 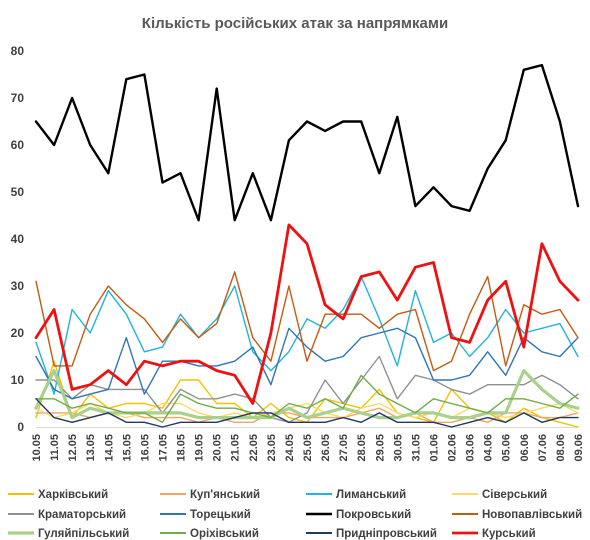 What do you see at coordinates (509, 534) in the screenshot?
I see `legend-label: Курський` at bounding box center [509, 534].